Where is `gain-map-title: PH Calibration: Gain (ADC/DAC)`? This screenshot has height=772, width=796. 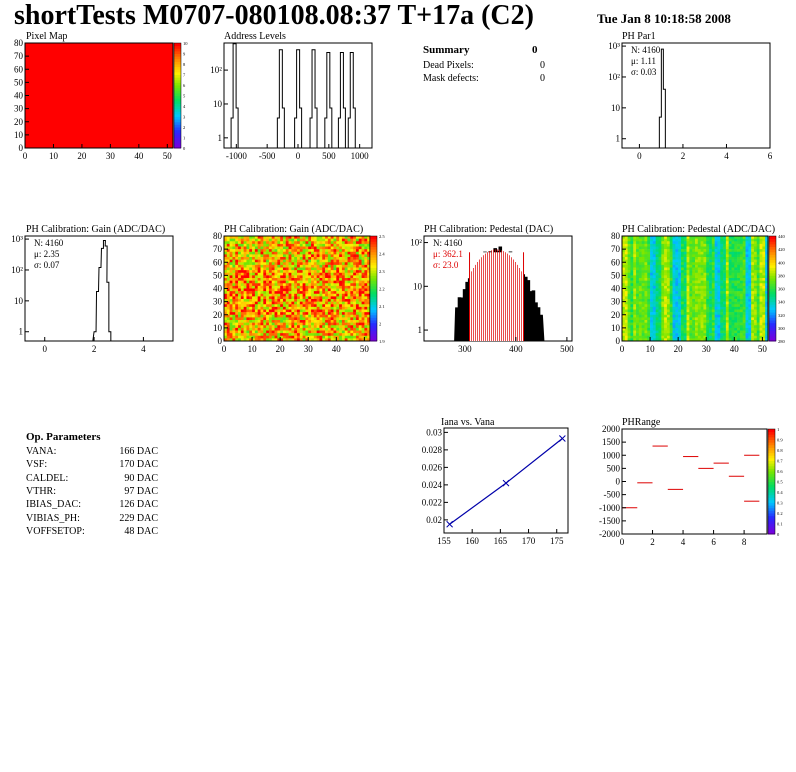
gain-map-title: PH Calibration: Gain (ADC/DAC) is located at coordinates (294, 229).